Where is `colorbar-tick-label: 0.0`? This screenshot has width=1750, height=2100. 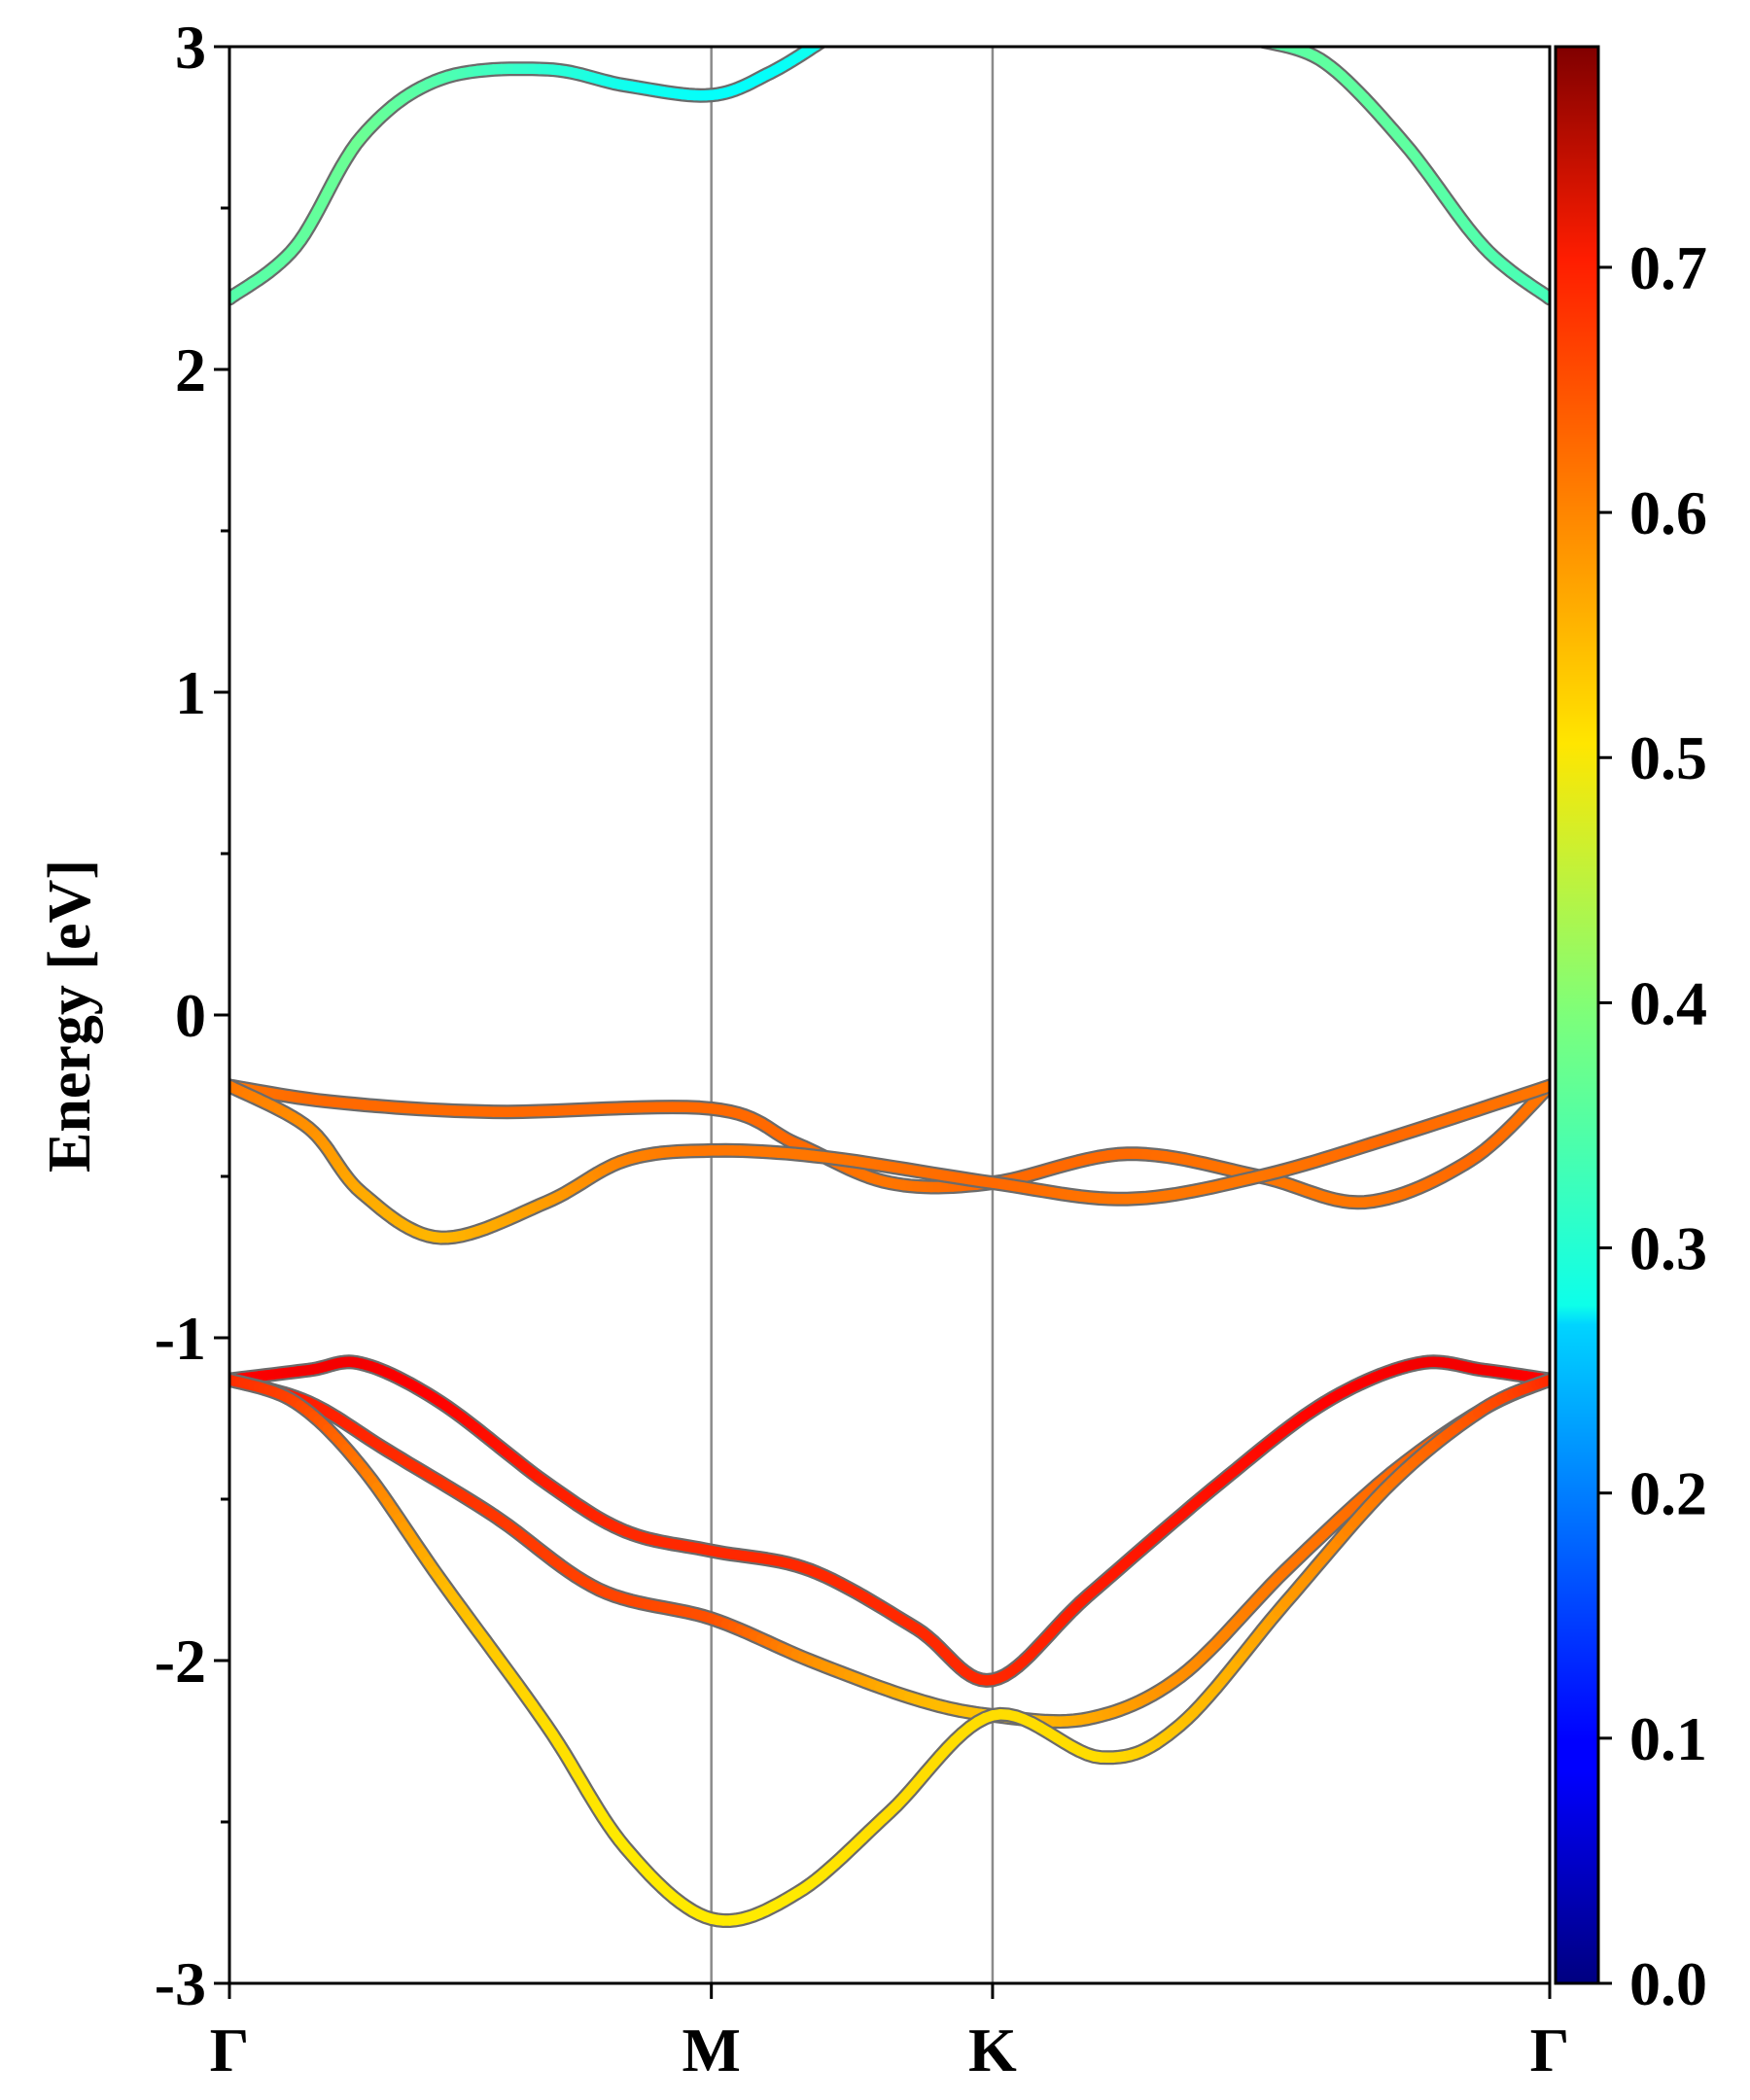
colorbar-tick-label: 0.0 is located at coordinates (1668, 1983).